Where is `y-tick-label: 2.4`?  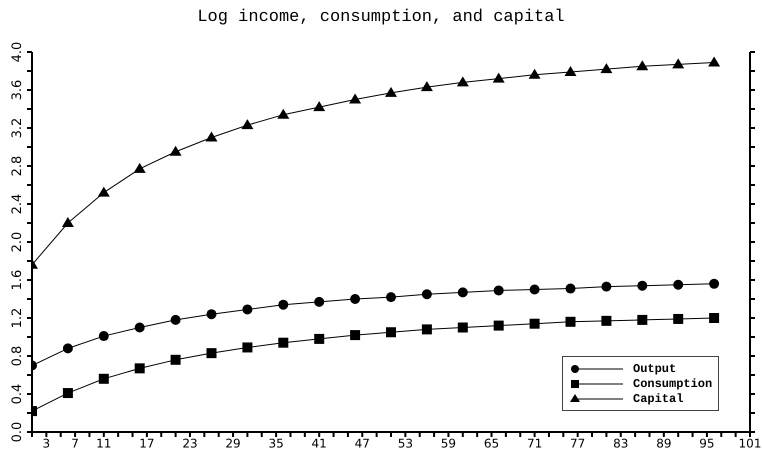 y-tick-label: 2.4 is located at coordinates (17, 204).